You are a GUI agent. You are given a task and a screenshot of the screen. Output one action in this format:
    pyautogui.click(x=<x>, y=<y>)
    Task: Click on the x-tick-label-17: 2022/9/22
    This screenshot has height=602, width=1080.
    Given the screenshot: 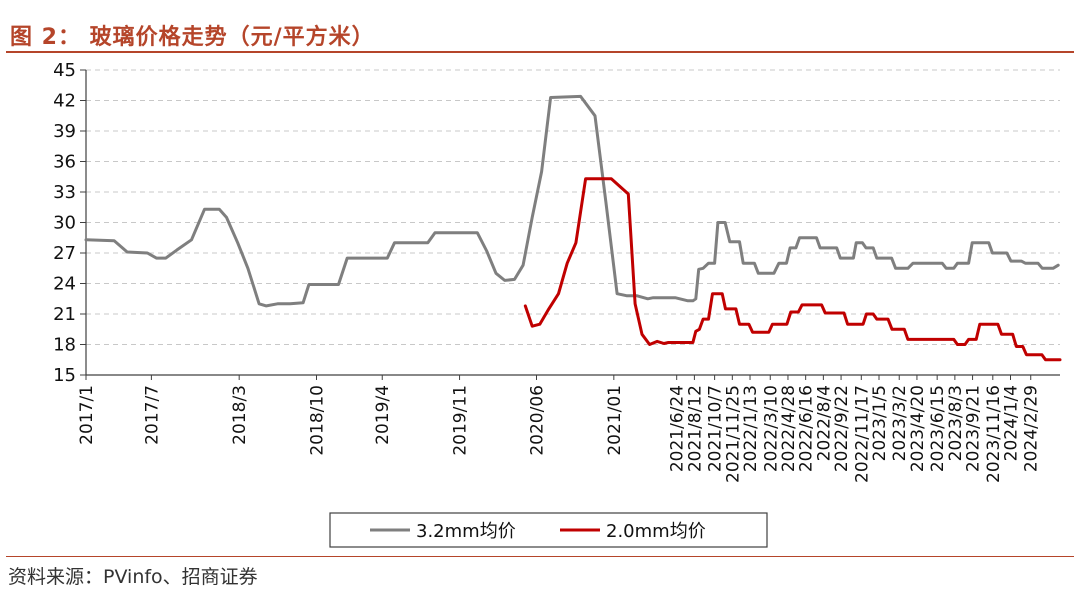 What is the action you would take?
    pyautogui.click(x=842, y=428)
    